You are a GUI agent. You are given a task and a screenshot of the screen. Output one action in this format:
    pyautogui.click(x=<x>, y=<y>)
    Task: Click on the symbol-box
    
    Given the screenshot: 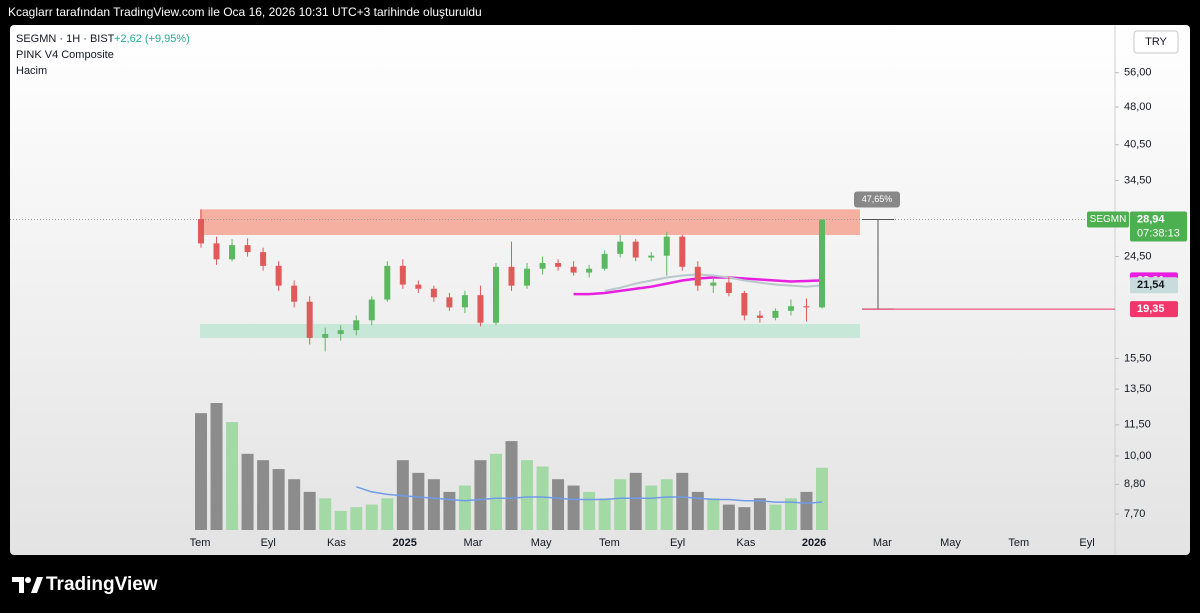 What is the action you would take?
    pyautogui.click(x=1108, y=219)
    